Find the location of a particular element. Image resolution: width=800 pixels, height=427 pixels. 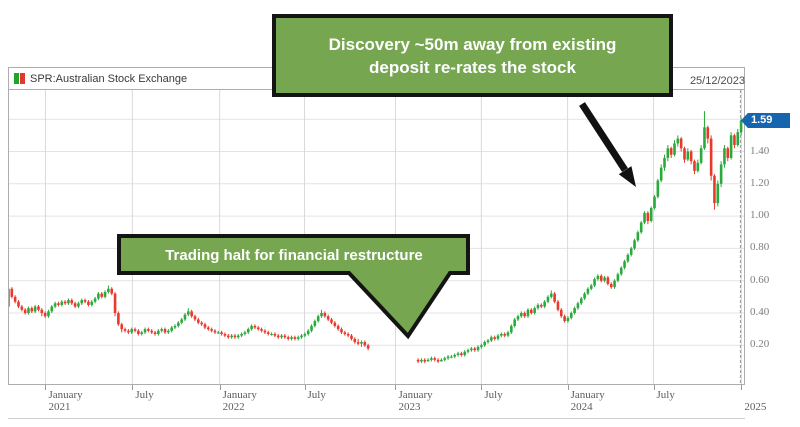

last-price-tag: 1.59 is located at coordinates (765, 120).